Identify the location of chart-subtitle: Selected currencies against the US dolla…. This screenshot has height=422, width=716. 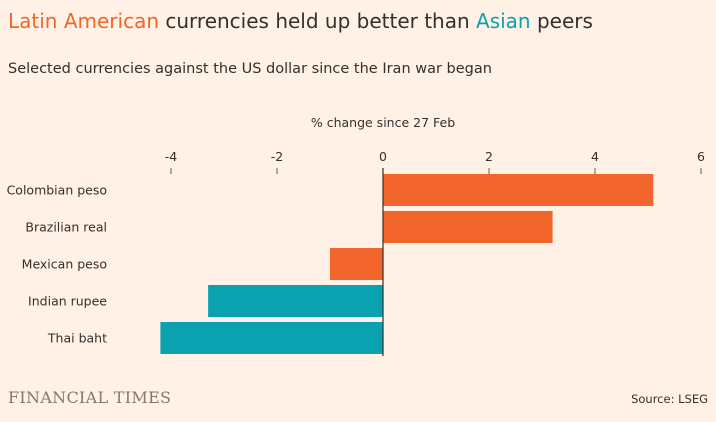
(250, 69).